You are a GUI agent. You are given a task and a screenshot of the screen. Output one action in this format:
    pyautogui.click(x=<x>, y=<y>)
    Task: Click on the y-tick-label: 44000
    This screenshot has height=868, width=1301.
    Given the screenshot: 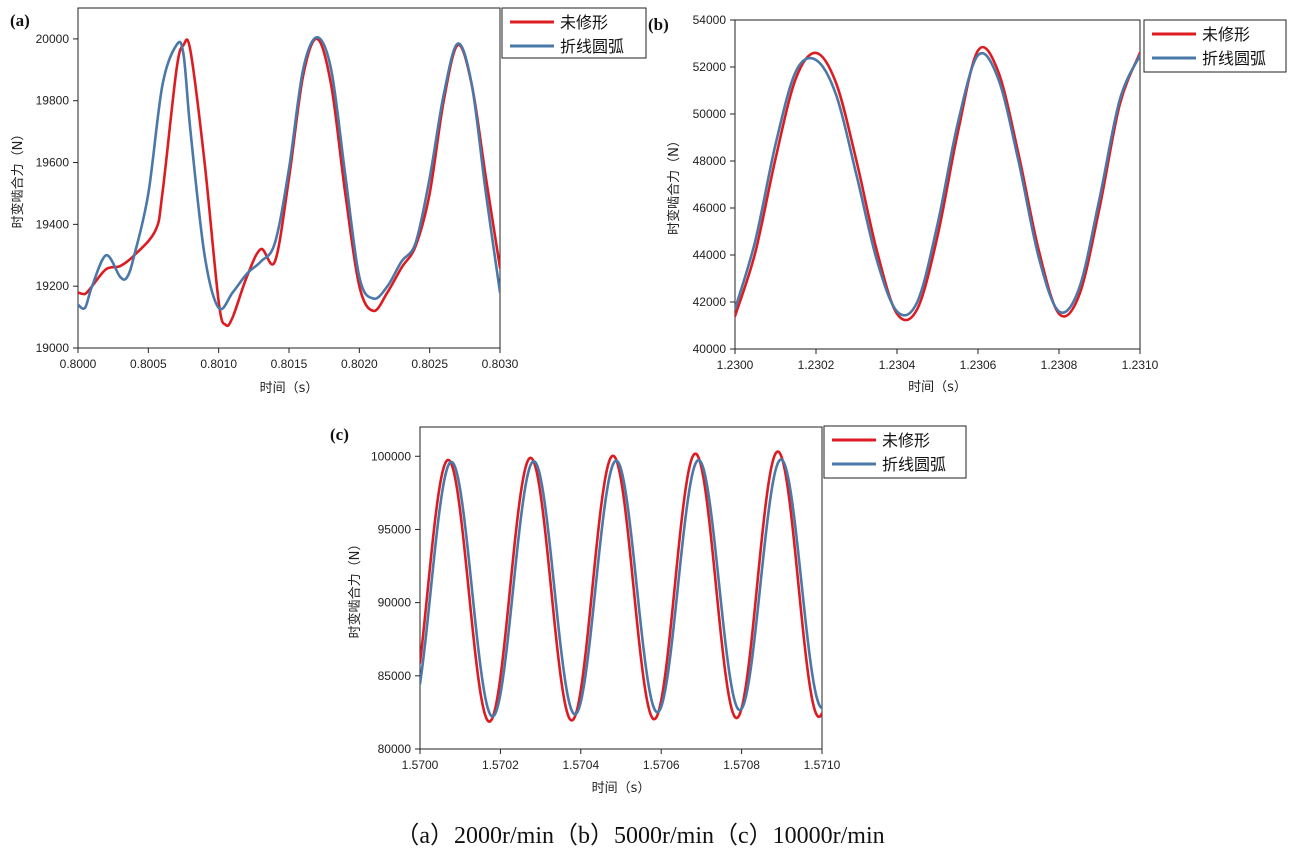 What is the action you would take?
    pyautogui.click(x=710, y=255)
    